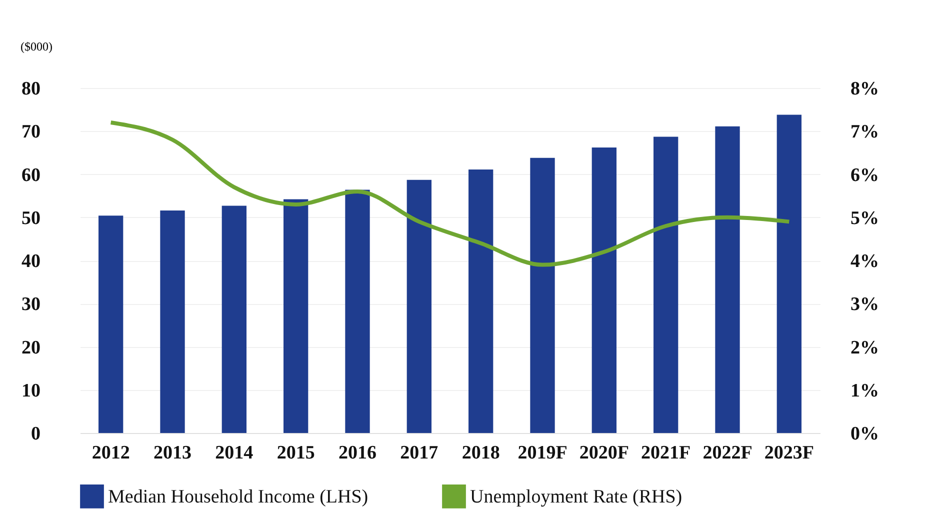 The width and height of the screenshot is (928, 522). I want to click on x-tick-label: 2014, so click(234, 453).